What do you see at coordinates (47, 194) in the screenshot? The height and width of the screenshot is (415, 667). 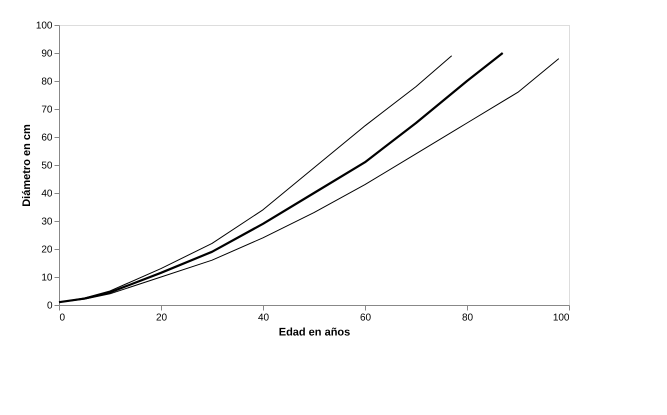 I see `y-tick-label: 40` at bounding box center [47, 194].